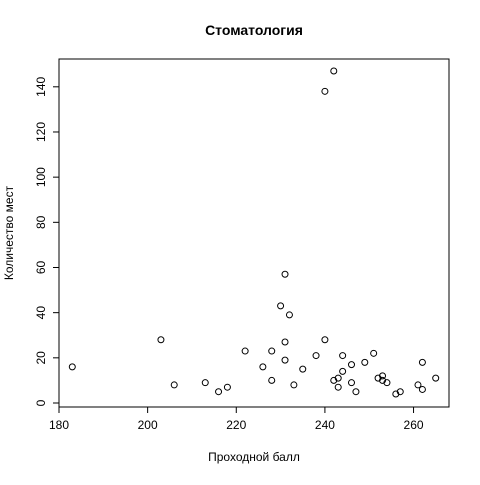 This screenshot has width=480, height=485. Describe the element at coordinates (254, 30) in the screenshot. I see `chart-title: Стоматология` at that location.